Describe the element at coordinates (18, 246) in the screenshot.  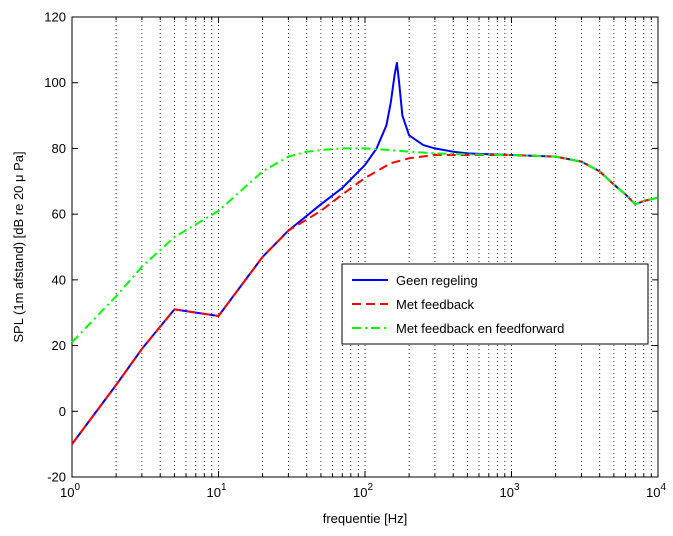
I see `y-axis-label: SPL (1m afstand) [dB re 20 μ Pa]` at that location.